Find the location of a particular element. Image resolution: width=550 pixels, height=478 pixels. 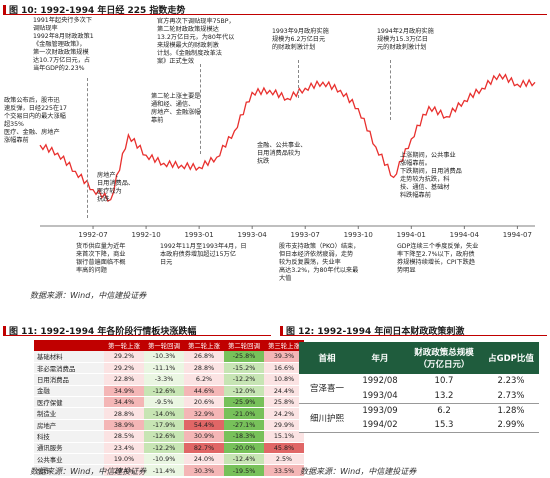

x-axis is located at coordinates (287, 227).